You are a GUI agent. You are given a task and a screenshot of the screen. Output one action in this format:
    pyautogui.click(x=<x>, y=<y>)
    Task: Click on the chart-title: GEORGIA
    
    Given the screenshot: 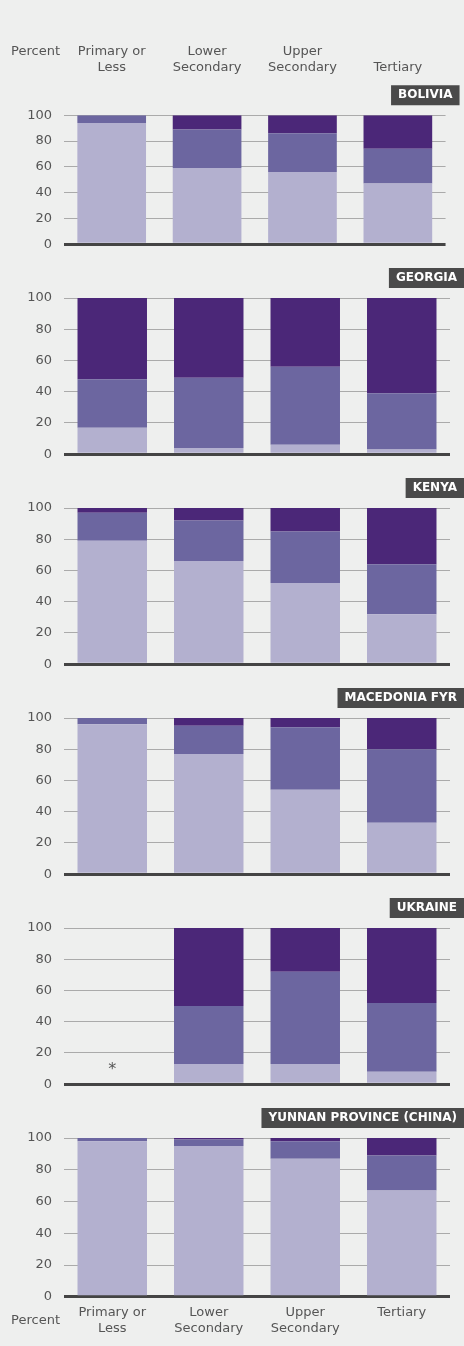 What is the action you would take?
    pyautogui.click(x=426, y=277)
    